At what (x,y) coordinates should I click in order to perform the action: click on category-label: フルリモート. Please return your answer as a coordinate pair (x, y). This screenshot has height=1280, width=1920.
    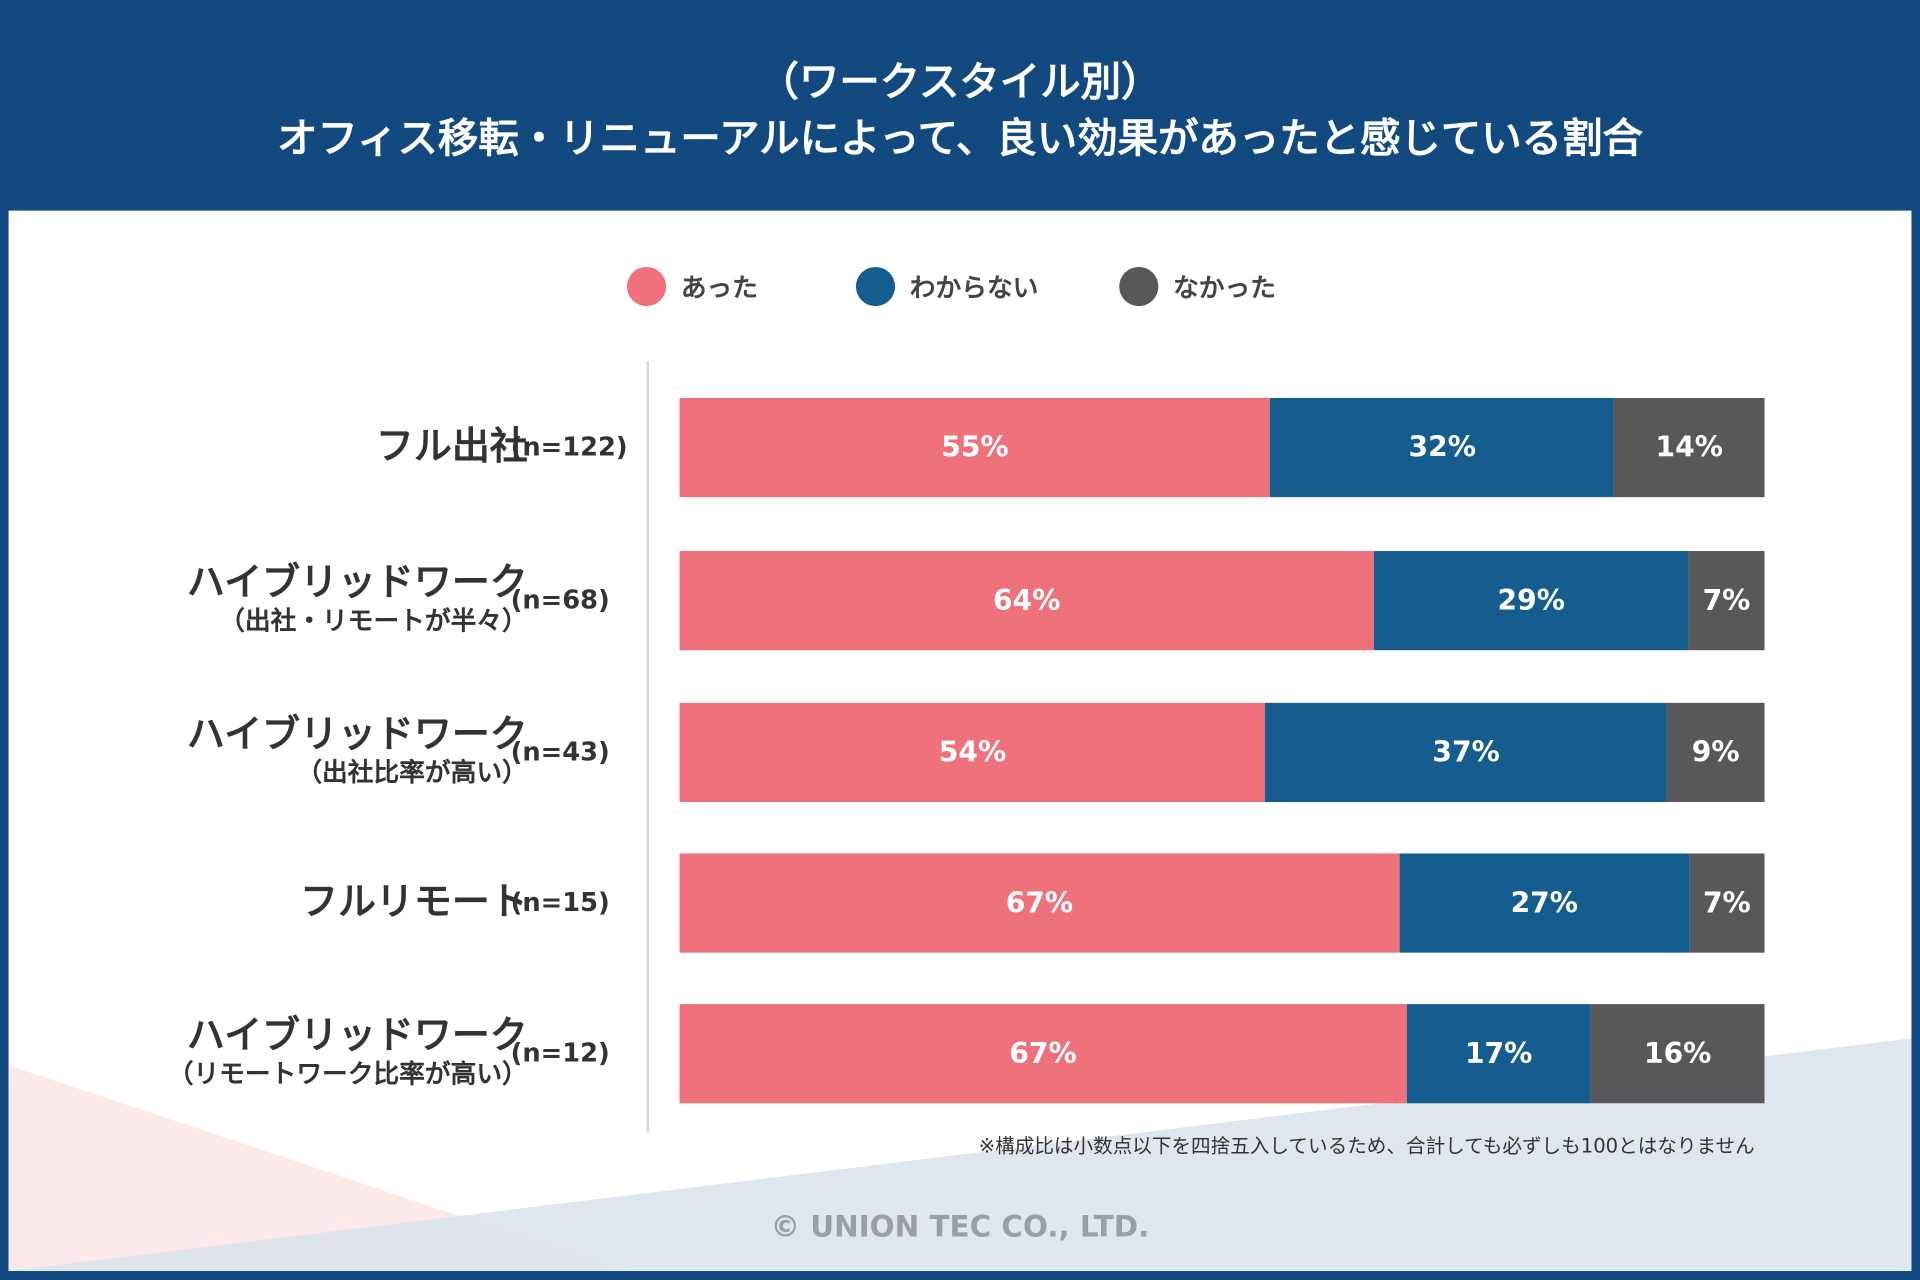
    Looking at the image, I should click on (414, 902).